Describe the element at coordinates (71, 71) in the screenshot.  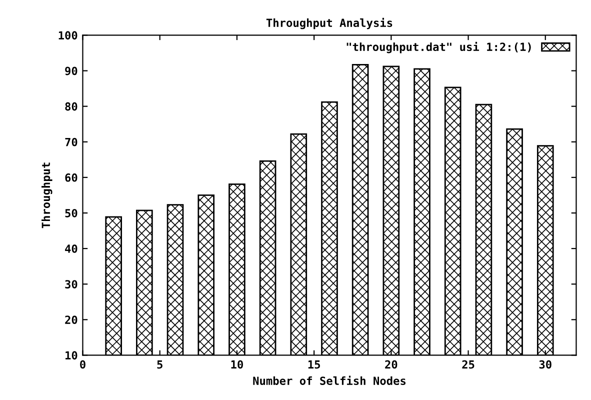
I see `y-tick-label: 90` at that location.